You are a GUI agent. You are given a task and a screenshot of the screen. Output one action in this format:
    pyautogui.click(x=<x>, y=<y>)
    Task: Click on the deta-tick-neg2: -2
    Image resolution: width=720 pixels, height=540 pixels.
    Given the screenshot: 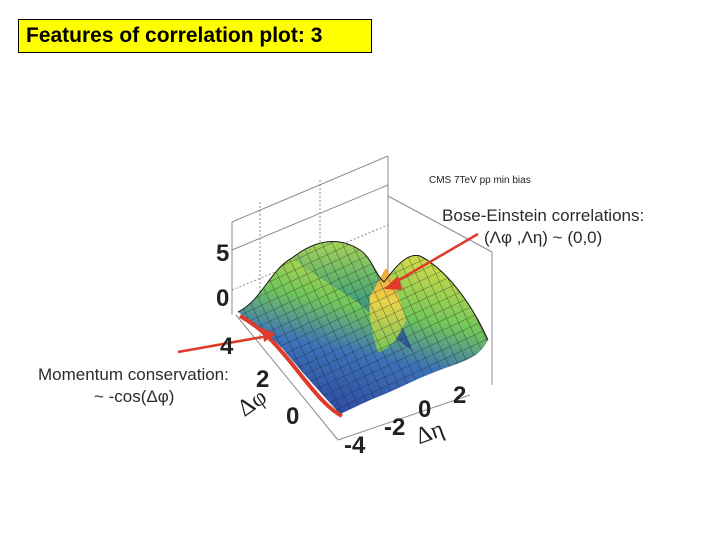 What is the action you would take?
    pyautogui.click(x=395, y=427)
    